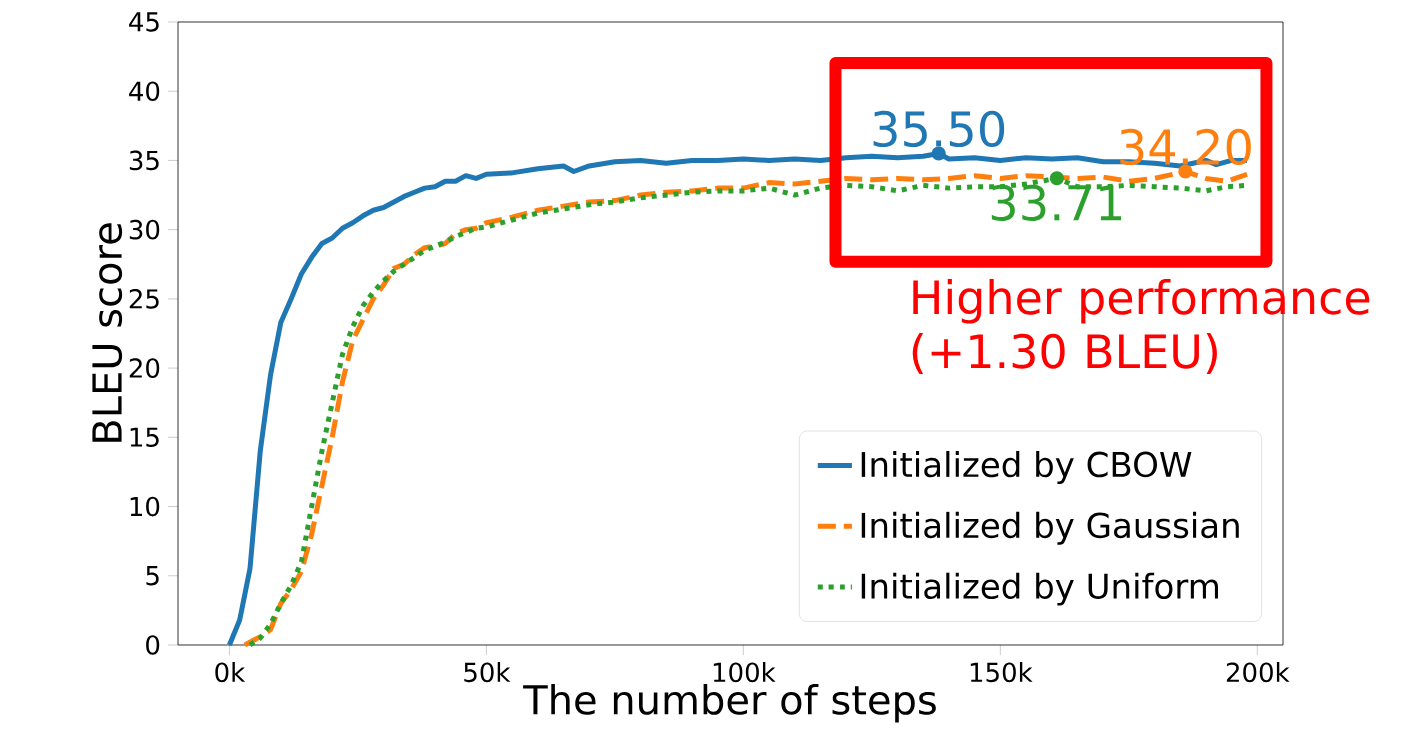  Describe the element at coordinates (1258, 672) in the screenshot. I see `x-tick-label: 200k` at that location.